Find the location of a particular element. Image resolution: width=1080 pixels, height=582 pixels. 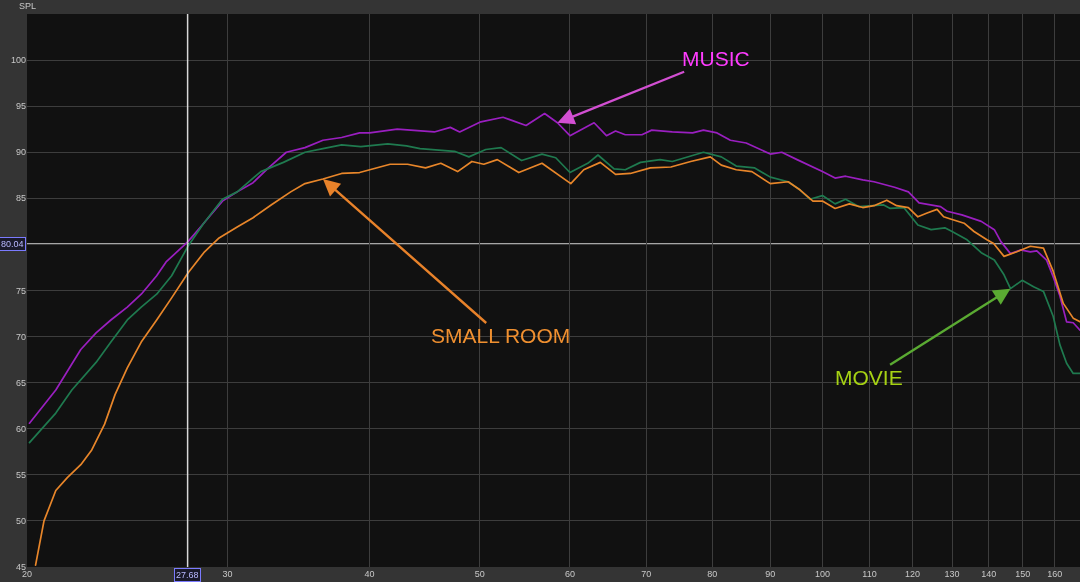

x-tick-label: 70 is located at coordinates (646, 574).